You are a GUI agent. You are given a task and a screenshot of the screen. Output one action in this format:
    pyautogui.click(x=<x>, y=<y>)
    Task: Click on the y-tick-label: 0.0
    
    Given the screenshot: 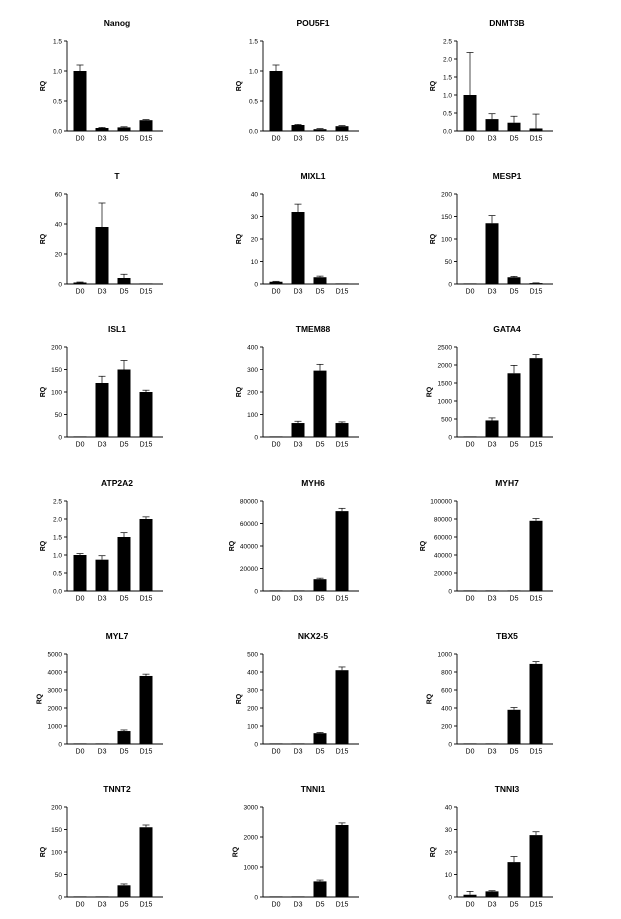 What is the action you would take?
    pyautogui.click(x=447, y=131)
    